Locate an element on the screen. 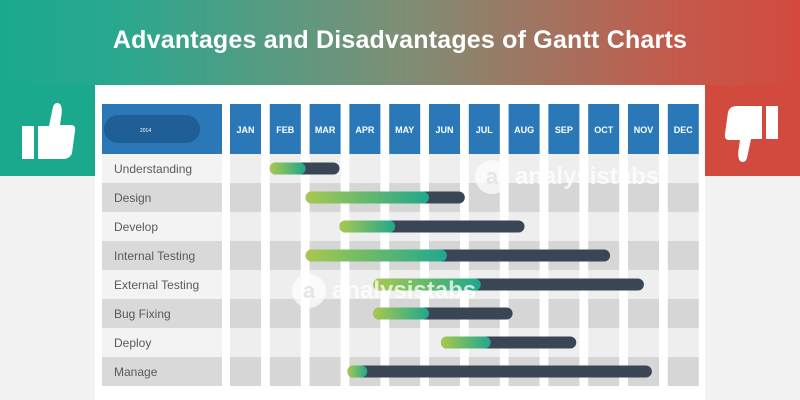 Image resolution: width=800 pixels, height=400 pixels. month-label: FEB is located at coordinates (285, 130).